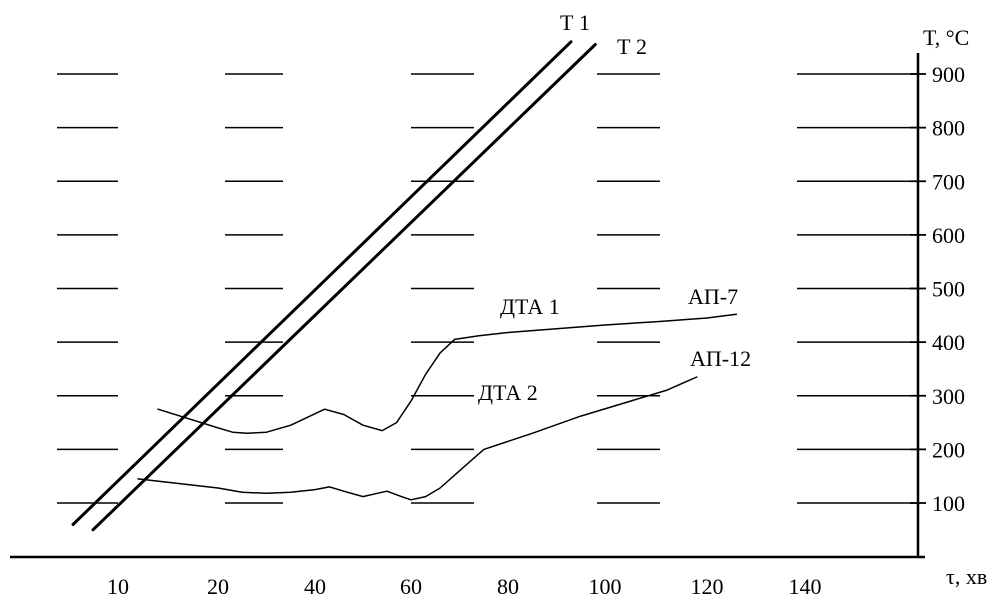 The image size is (1006, 606). Describe the element at coordinates (605, 586) in the screenshot. I see `x-tick-label-100: 100` at that location.